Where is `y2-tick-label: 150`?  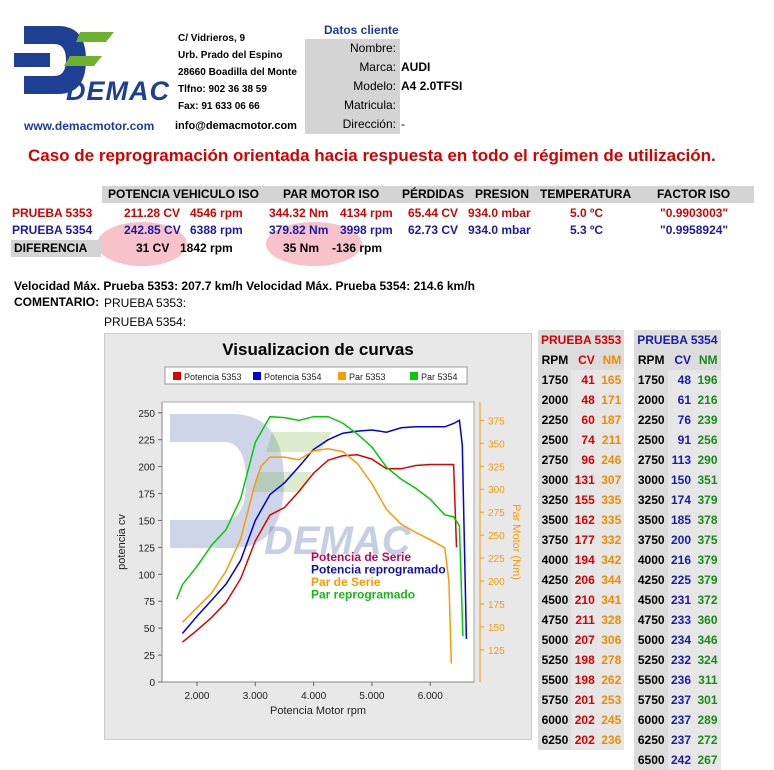
y2-tick-label: 150 is located at coordinates (496, 628).